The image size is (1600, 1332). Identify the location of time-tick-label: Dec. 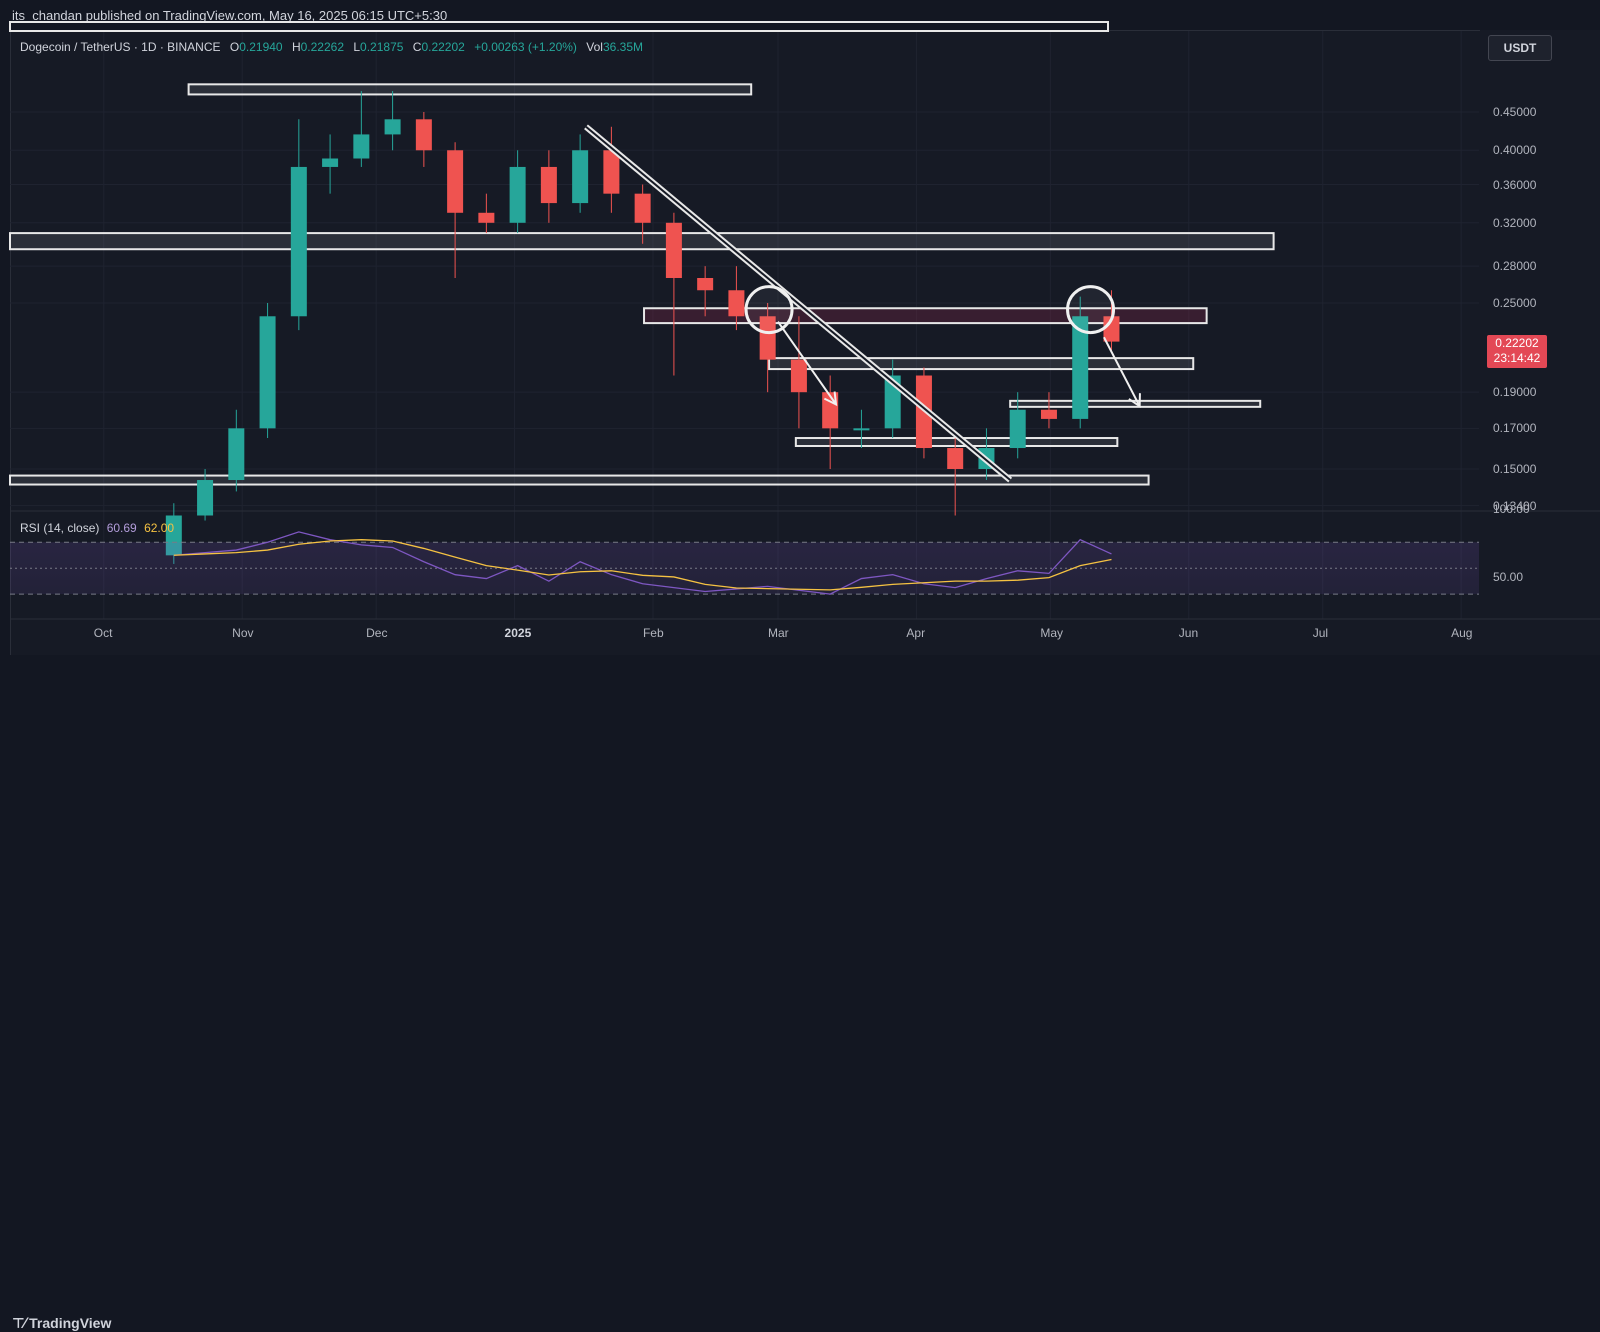
(377, 633).